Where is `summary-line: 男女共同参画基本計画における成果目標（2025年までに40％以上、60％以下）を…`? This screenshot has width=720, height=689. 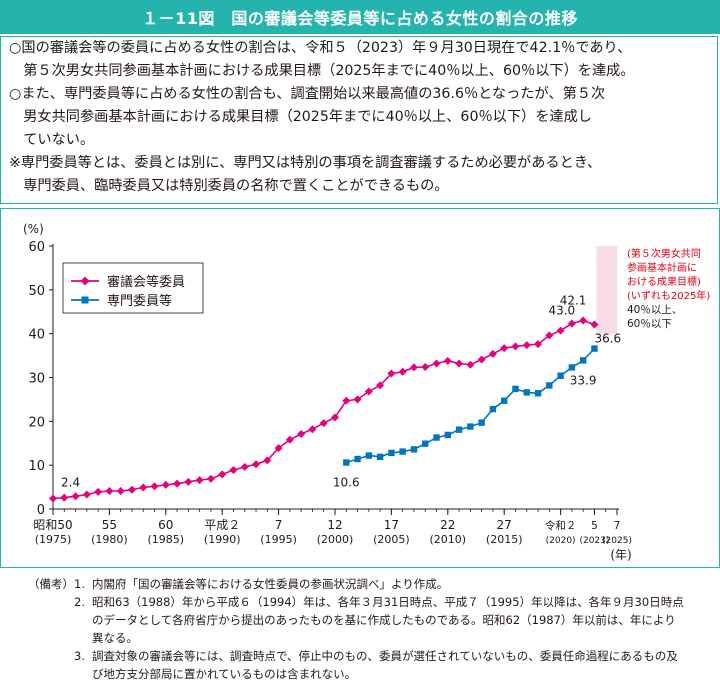 summary-line: 男女共同参画基本計画における成果目標（2025年までに40％以上、60％以下）を… is located at coordinates (300, 117).